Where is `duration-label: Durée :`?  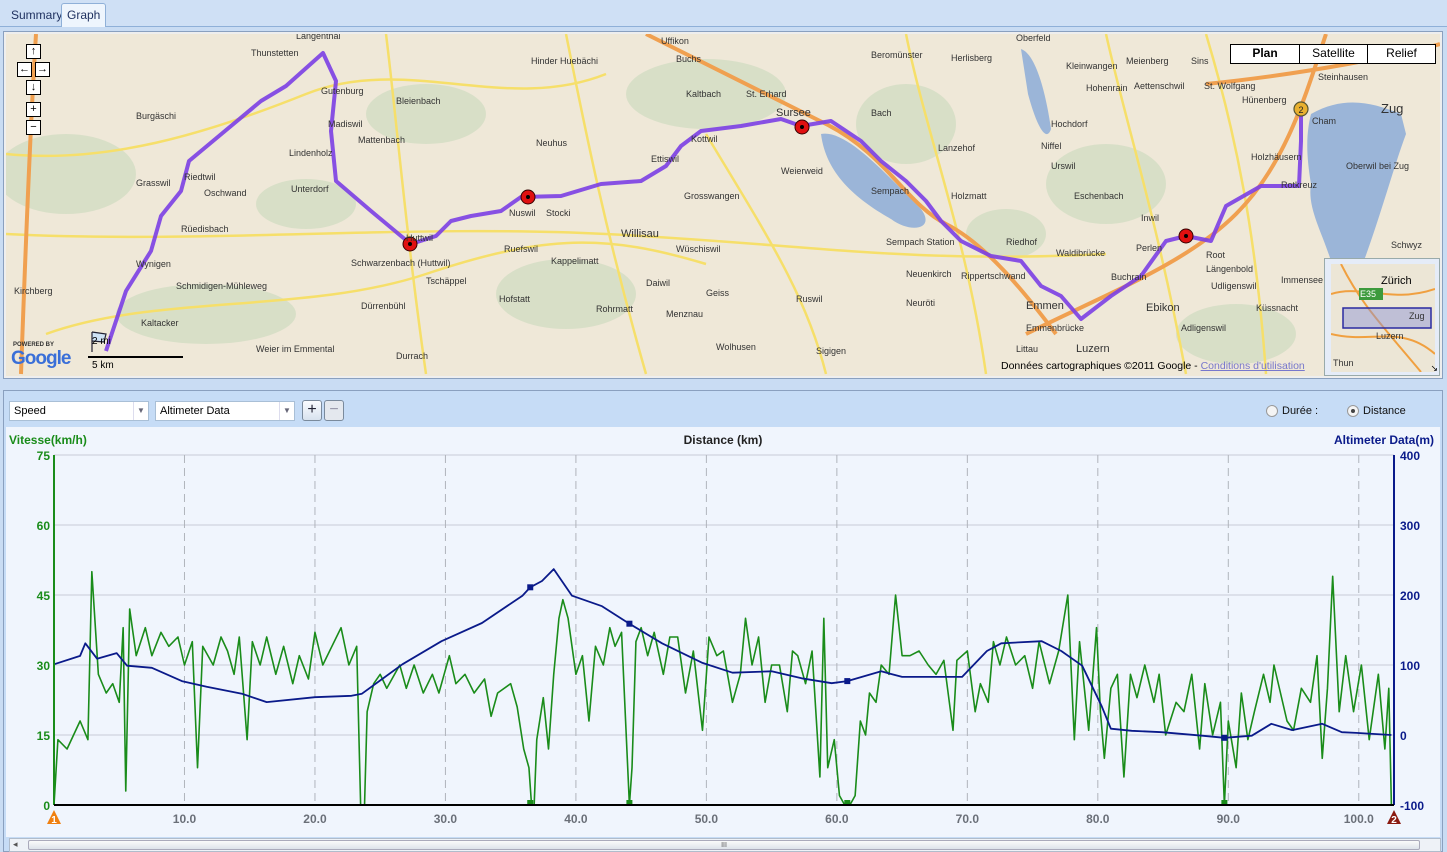
duration-label: Durée : is located at coordinates (1300, 411).